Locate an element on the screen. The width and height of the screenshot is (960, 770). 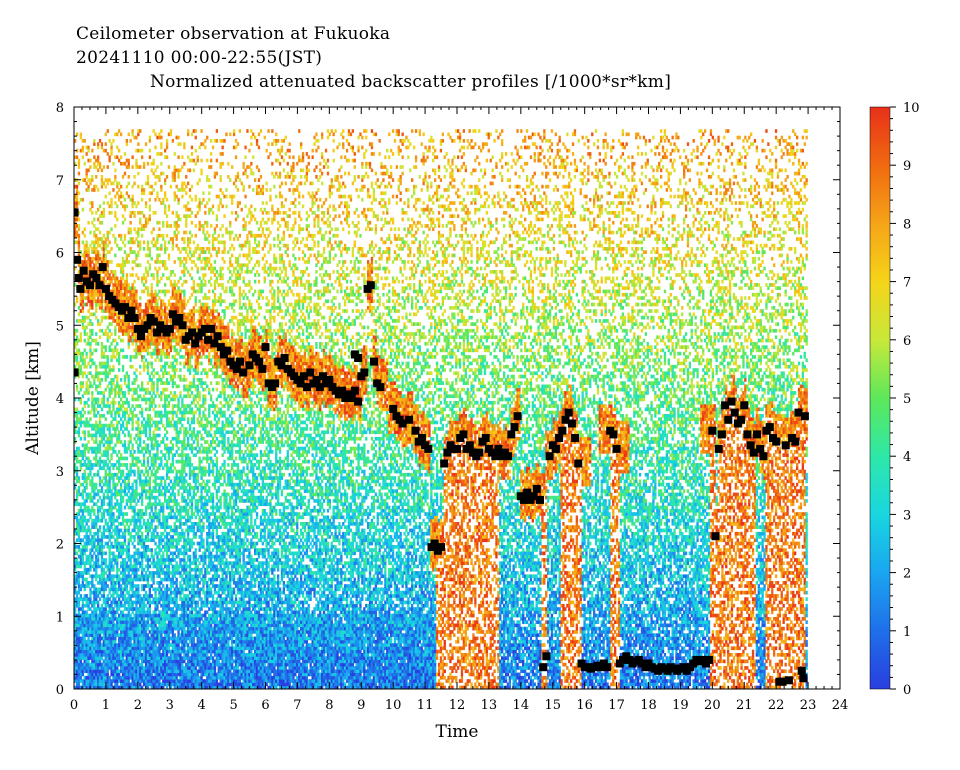
colorbar-tick-label: 0 is located at coordinates (907, 690).